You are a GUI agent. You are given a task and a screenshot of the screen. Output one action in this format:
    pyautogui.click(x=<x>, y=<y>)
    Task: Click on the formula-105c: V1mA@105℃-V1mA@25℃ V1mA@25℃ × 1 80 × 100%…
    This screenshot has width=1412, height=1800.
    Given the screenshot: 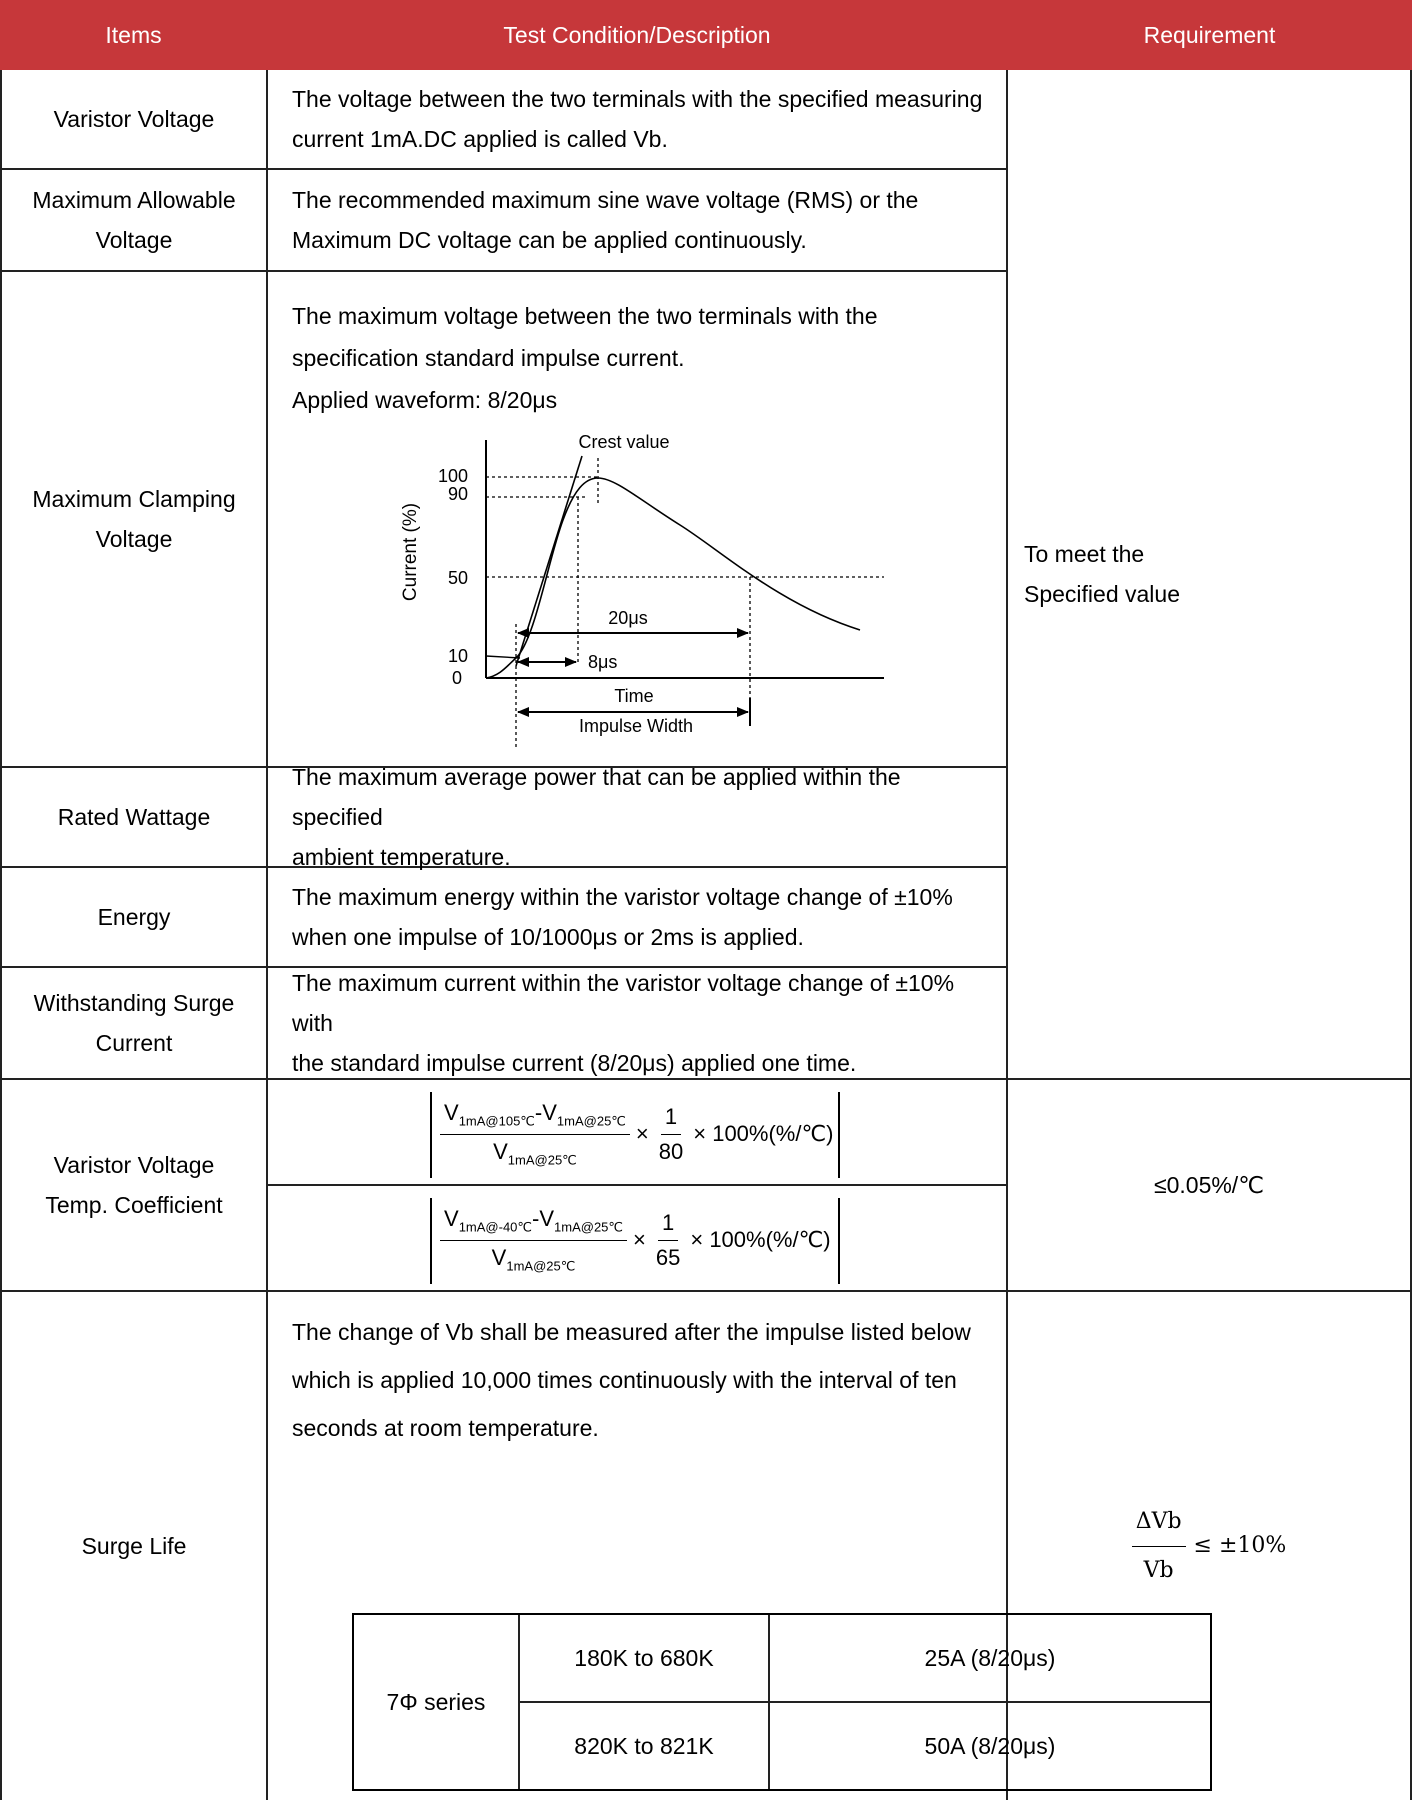 What is the action you would take?
    pyautogui.click(x=638, y=1134)
    